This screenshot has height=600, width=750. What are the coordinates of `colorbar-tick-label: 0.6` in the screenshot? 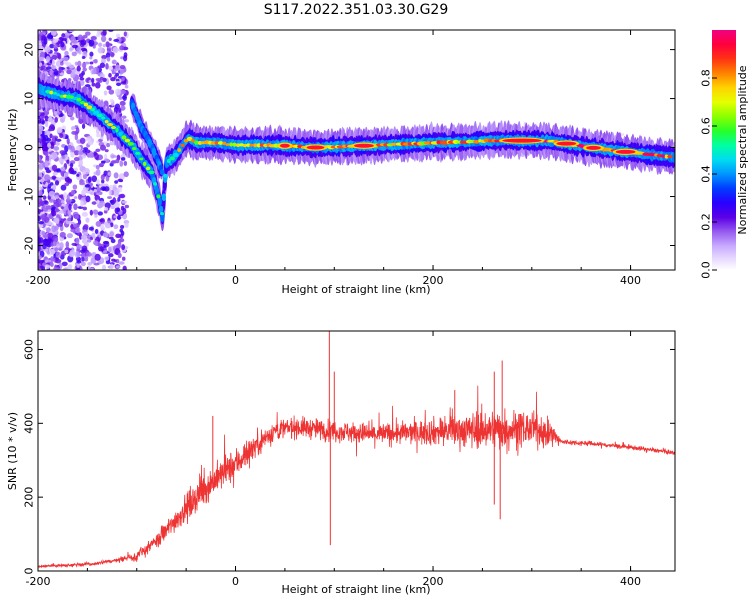 It's located at (706, 126).